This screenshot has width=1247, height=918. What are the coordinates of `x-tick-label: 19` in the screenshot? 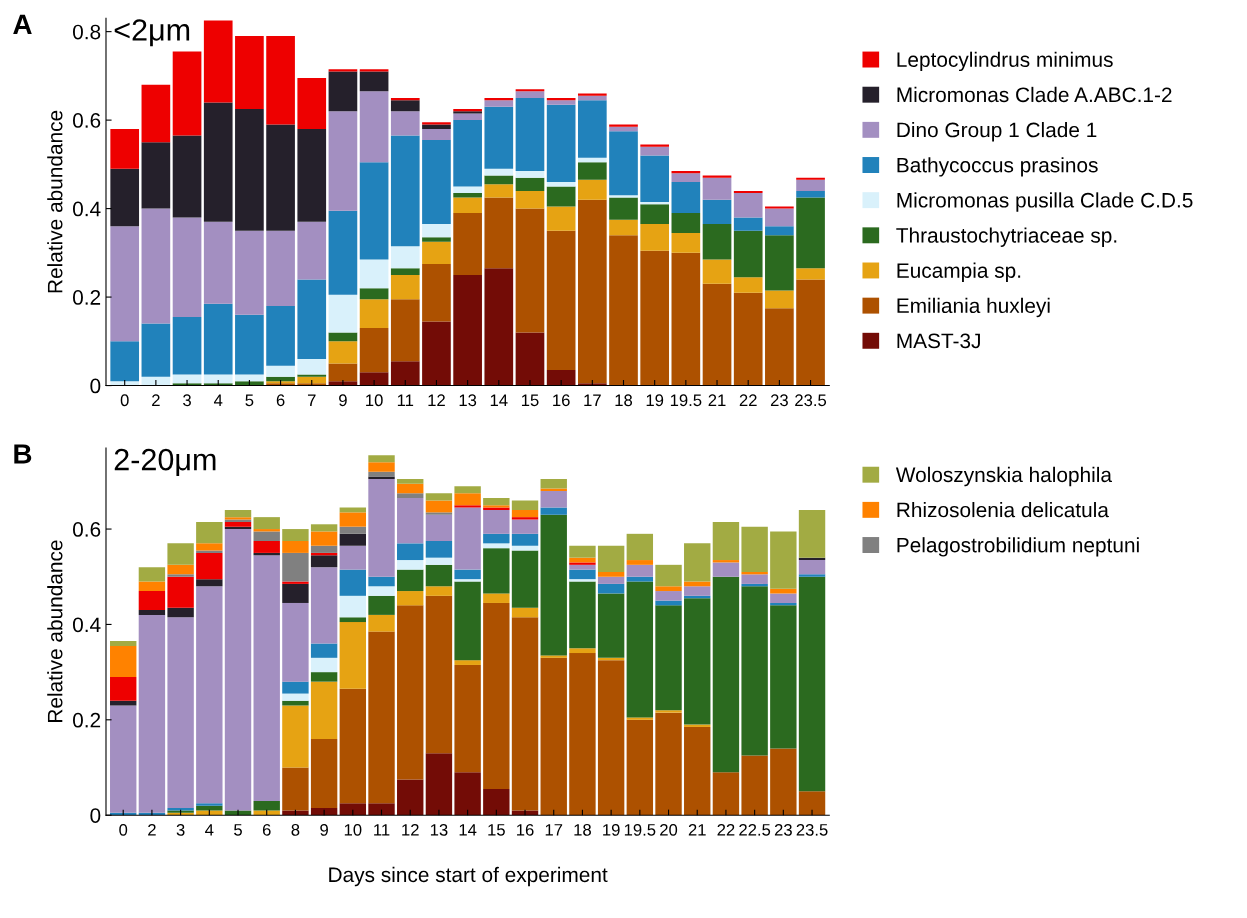 It's located at (655, 400).